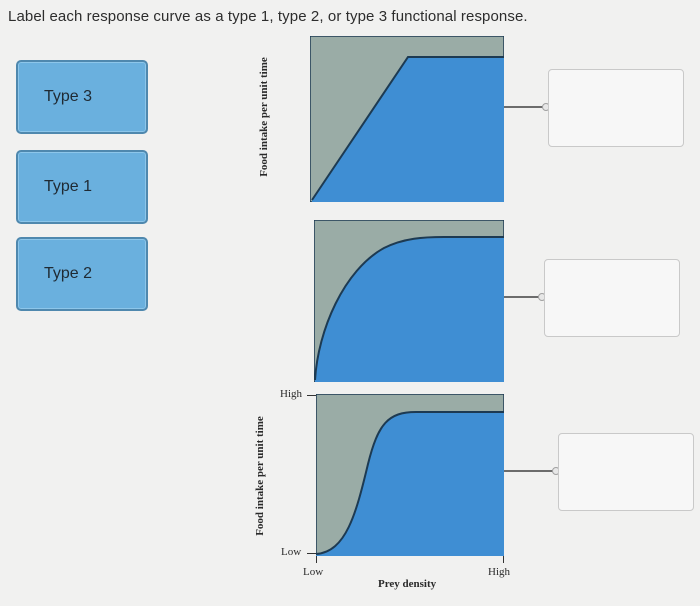  What do you see at coordinates (68, 96) in the screenshot?
I see `choice-label: Type 3` at bounding box center [68, 96].